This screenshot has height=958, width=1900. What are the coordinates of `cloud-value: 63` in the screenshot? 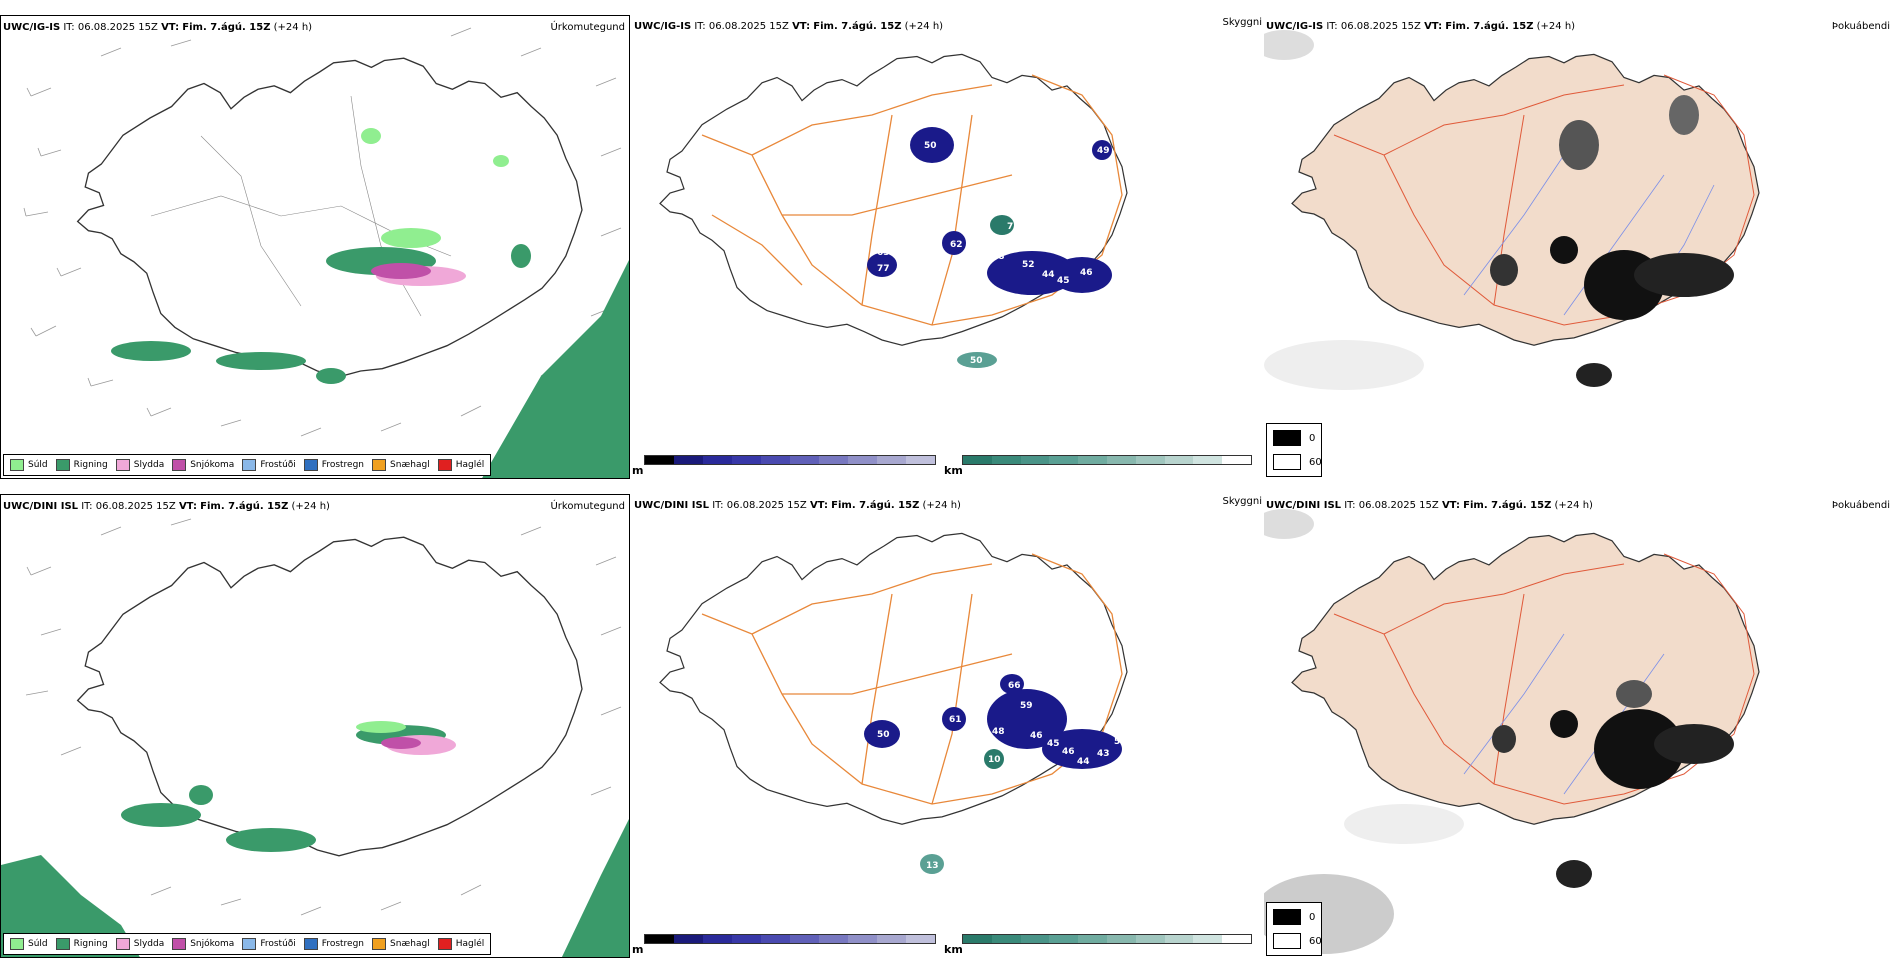 It's located at (883, 253).